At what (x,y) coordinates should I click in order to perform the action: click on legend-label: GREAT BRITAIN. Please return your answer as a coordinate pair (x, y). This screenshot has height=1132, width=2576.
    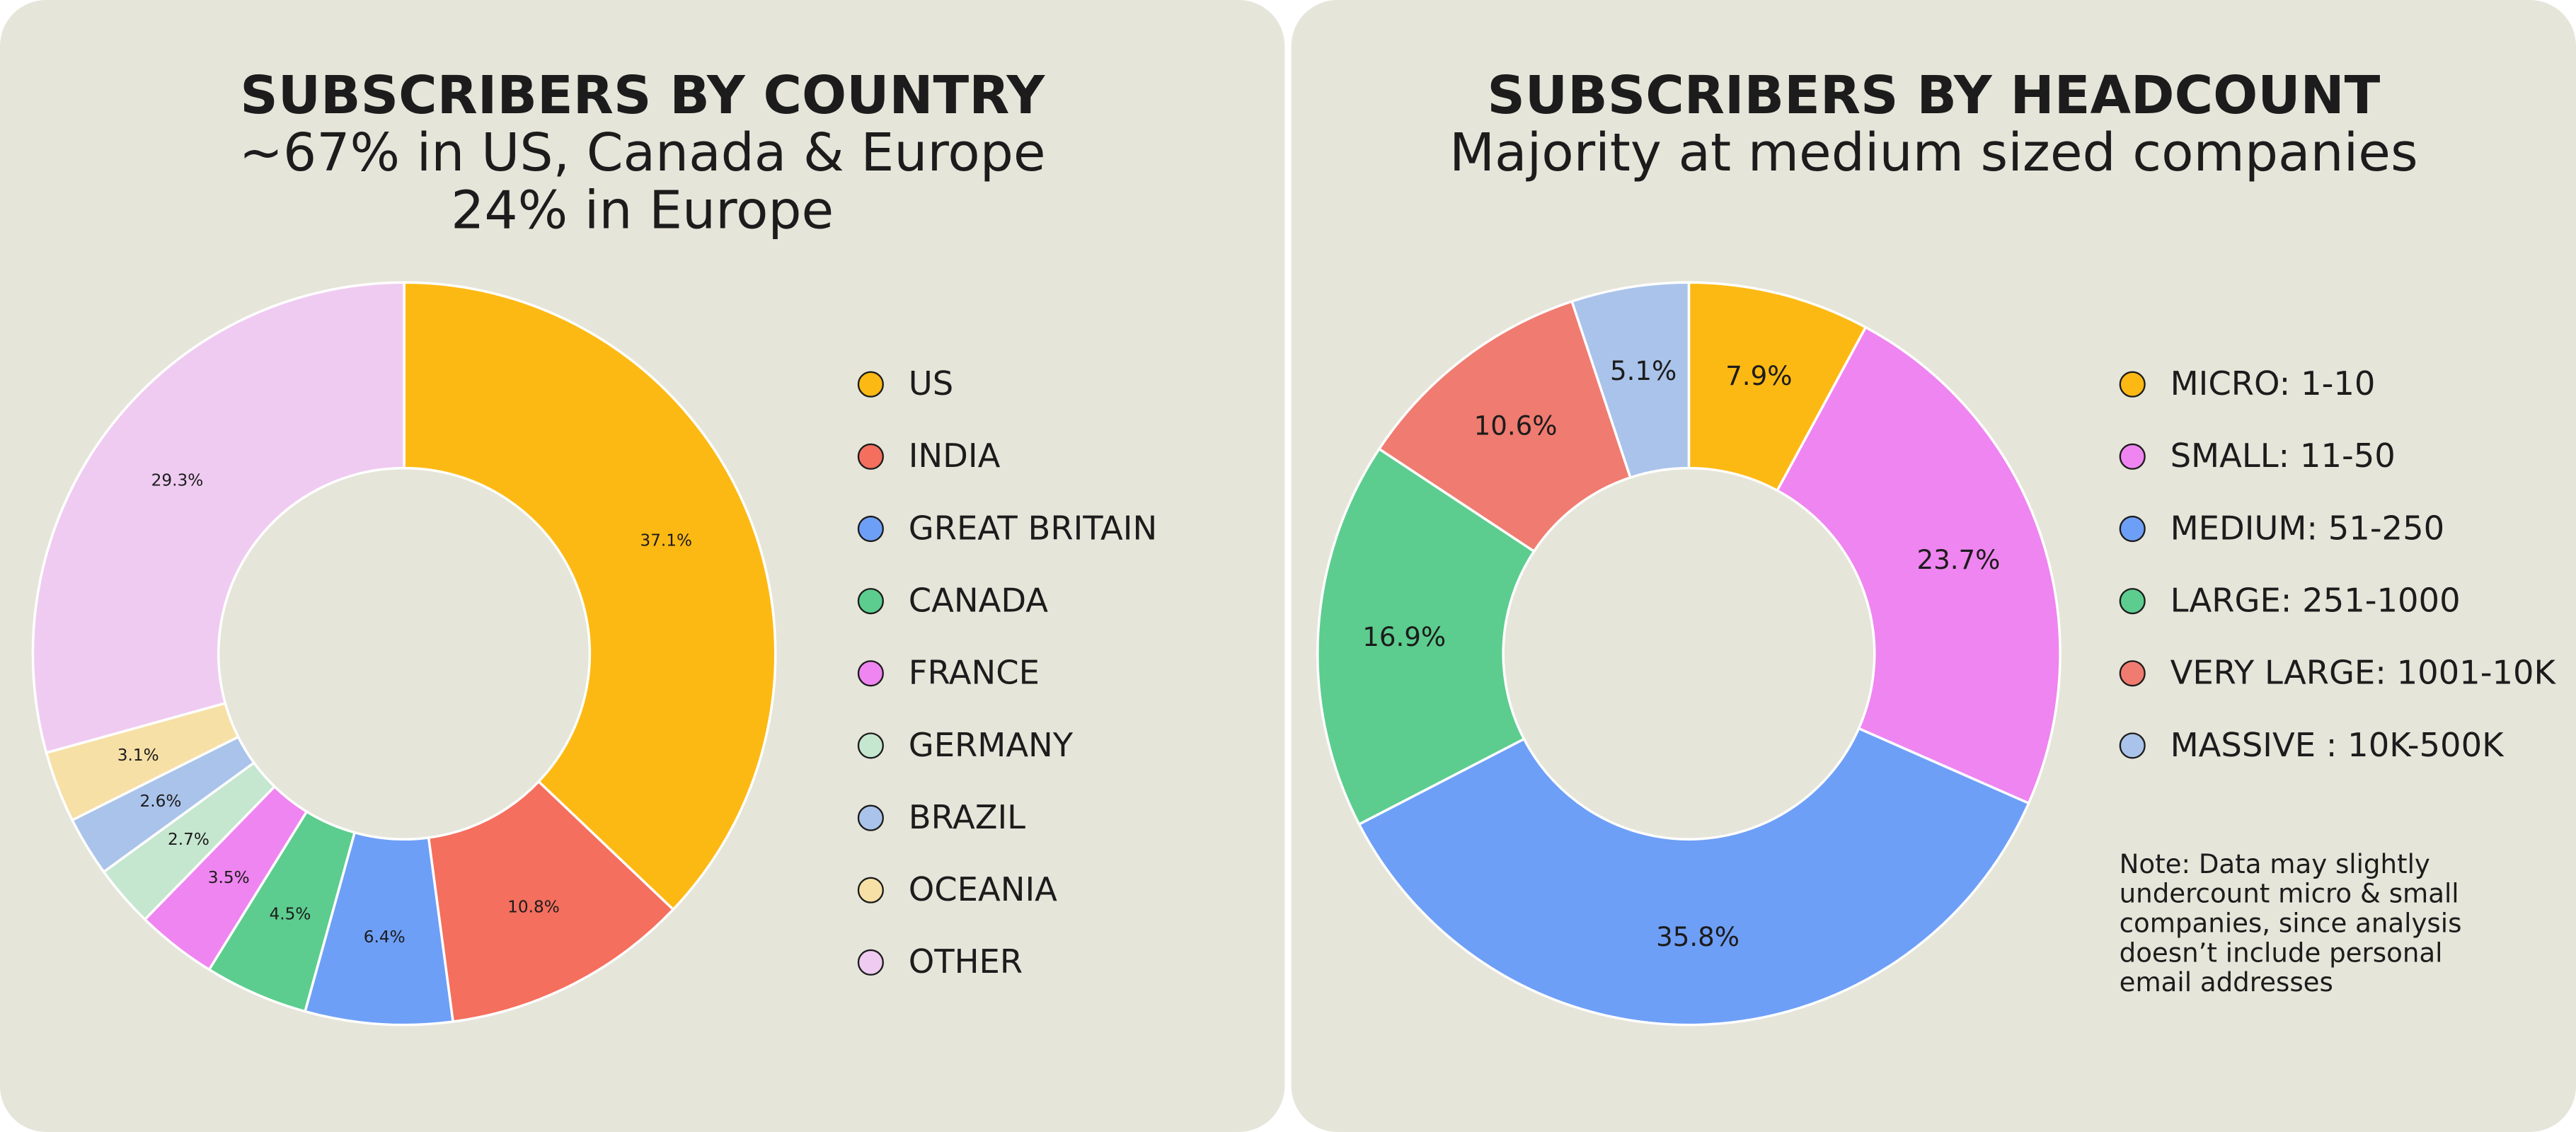
    Looking at the image, I should click on (1033, 528).